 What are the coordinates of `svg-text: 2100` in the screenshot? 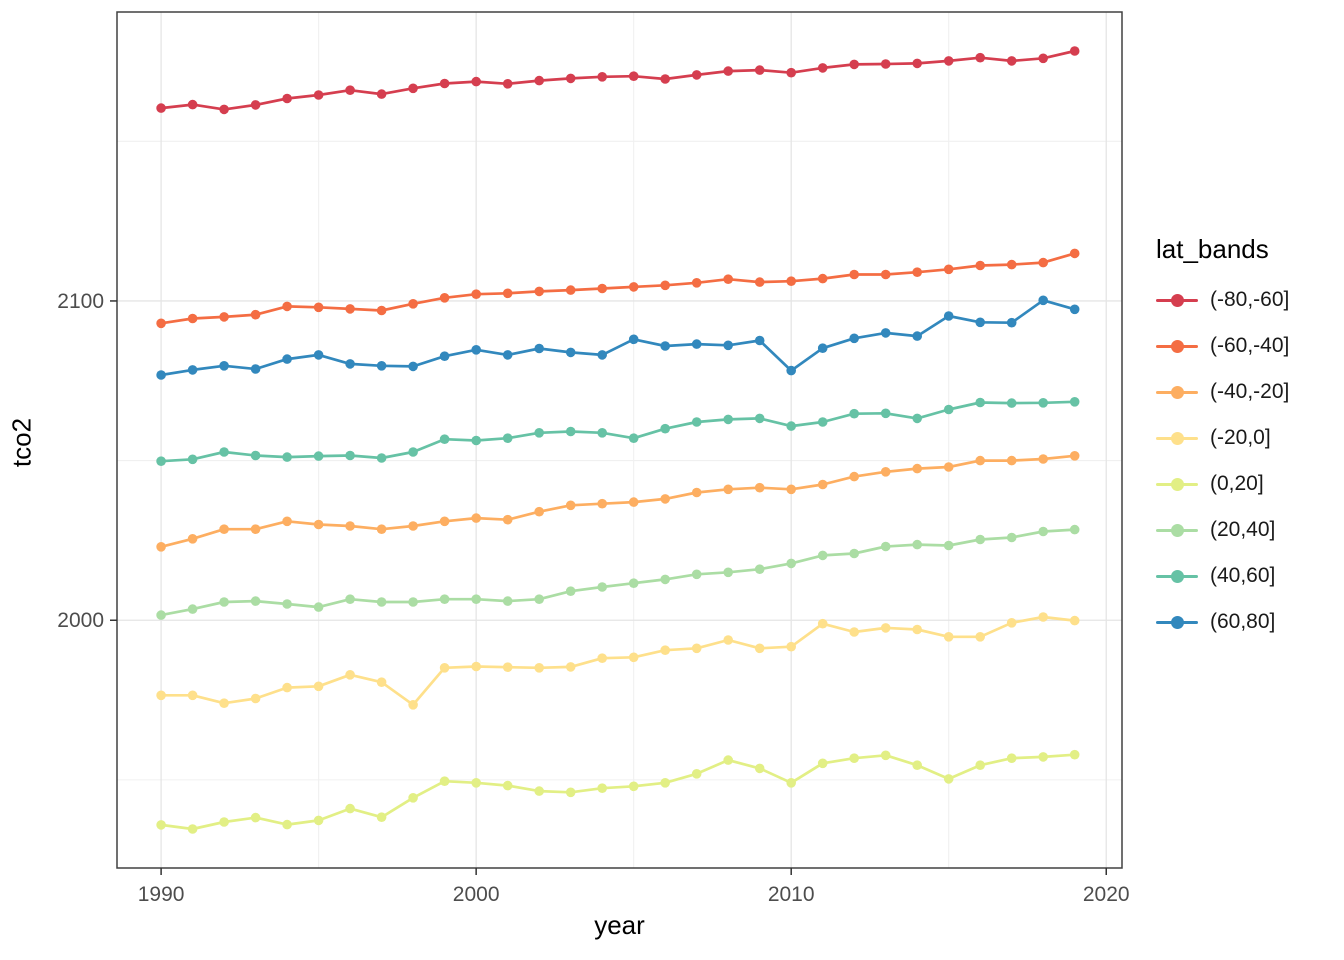 It's located at (80, 301).